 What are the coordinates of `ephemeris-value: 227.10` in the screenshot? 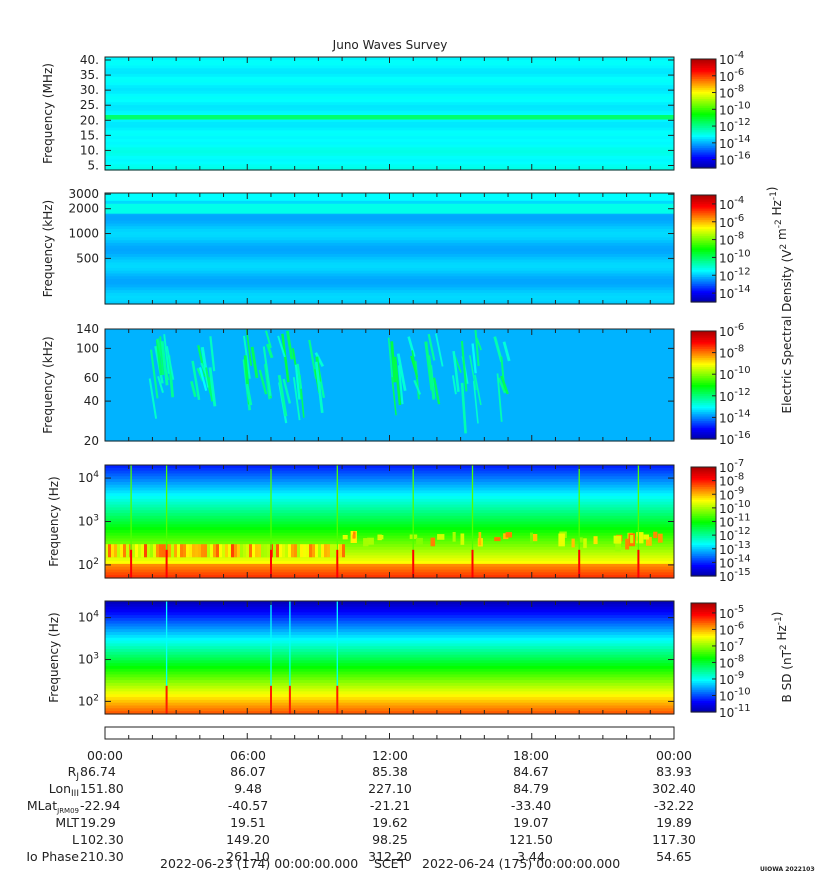 It's located at (390, 788).